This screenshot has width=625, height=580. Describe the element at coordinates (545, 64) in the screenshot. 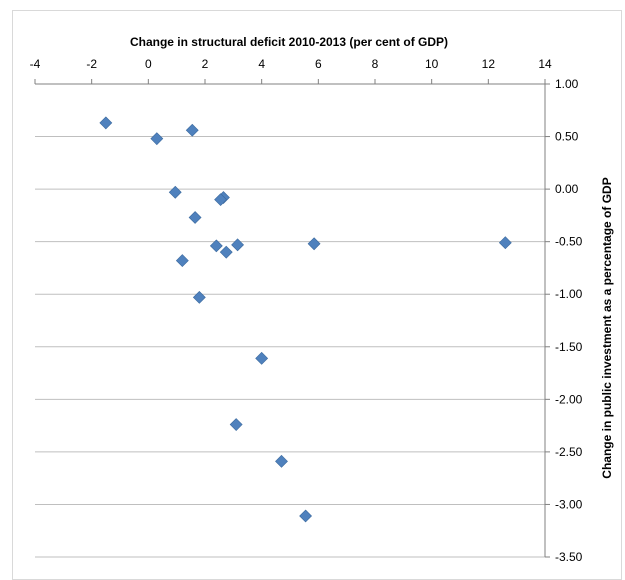

I see `x-tick-label: 14` at that location.